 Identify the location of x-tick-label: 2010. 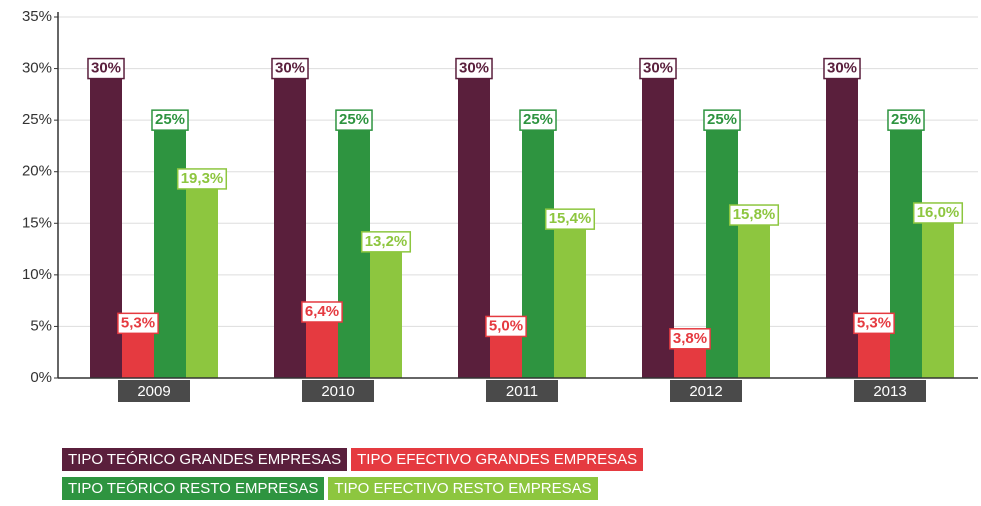
(337, 391).